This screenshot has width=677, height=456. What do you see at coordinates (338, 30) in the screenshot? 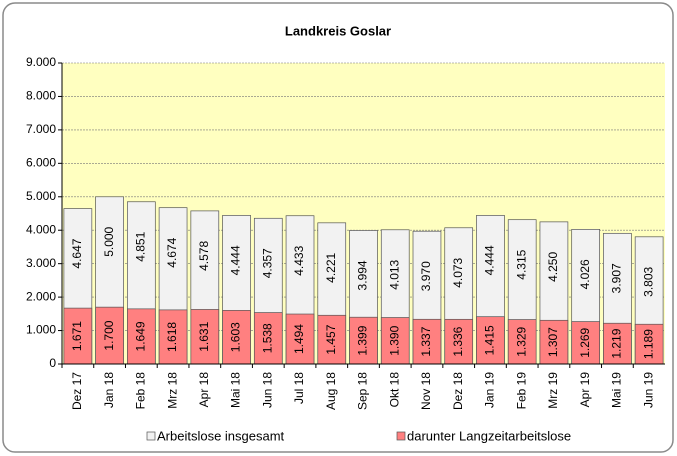
I see `chart-title: Landkreis Goslar` at bounding box center [338, 30].